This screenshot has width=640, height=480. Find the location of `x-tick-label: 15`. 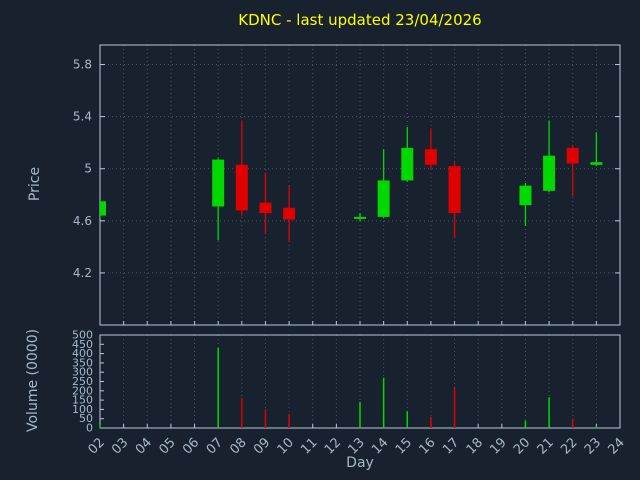

x-tick-label: 15 is located at coordinates (404, 446).